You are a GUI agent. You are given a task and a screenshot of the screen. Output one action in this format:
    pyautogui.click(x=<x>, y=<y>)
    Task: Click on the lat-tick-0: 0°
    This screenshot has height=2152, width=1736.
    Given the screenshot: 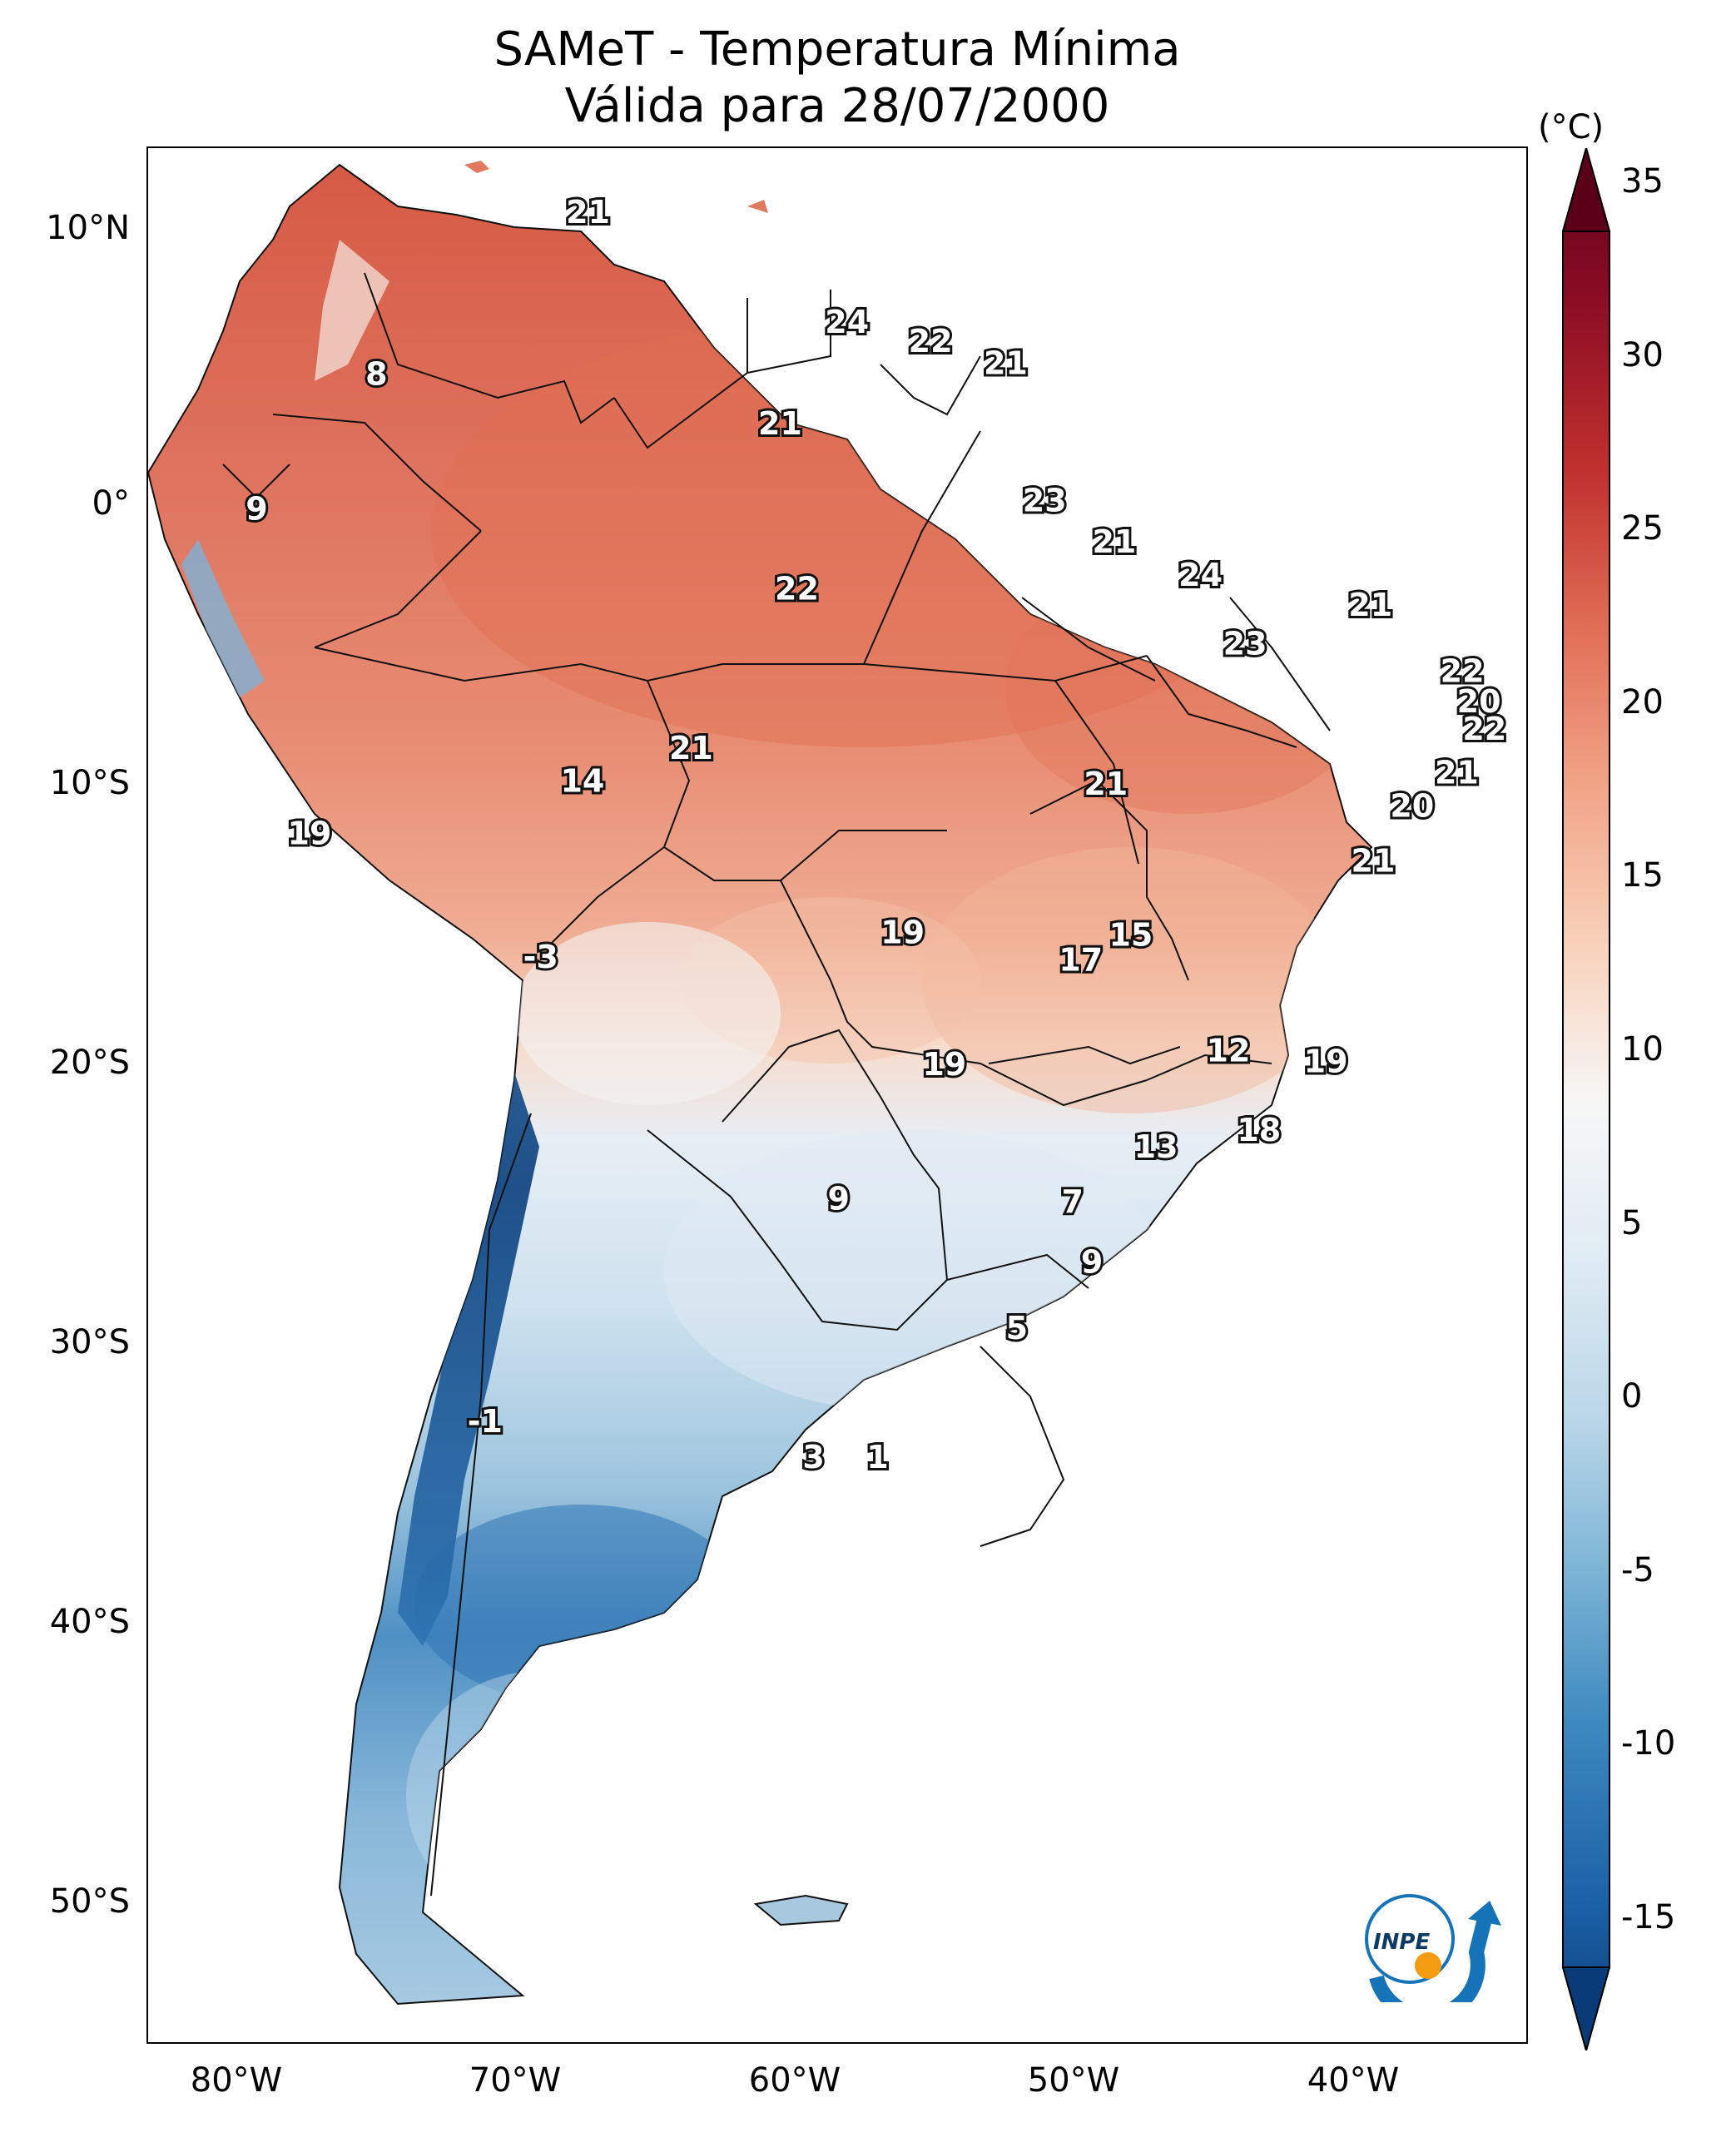 What is the action you would take?
    pyautogui.click(x=111, y=503)
    